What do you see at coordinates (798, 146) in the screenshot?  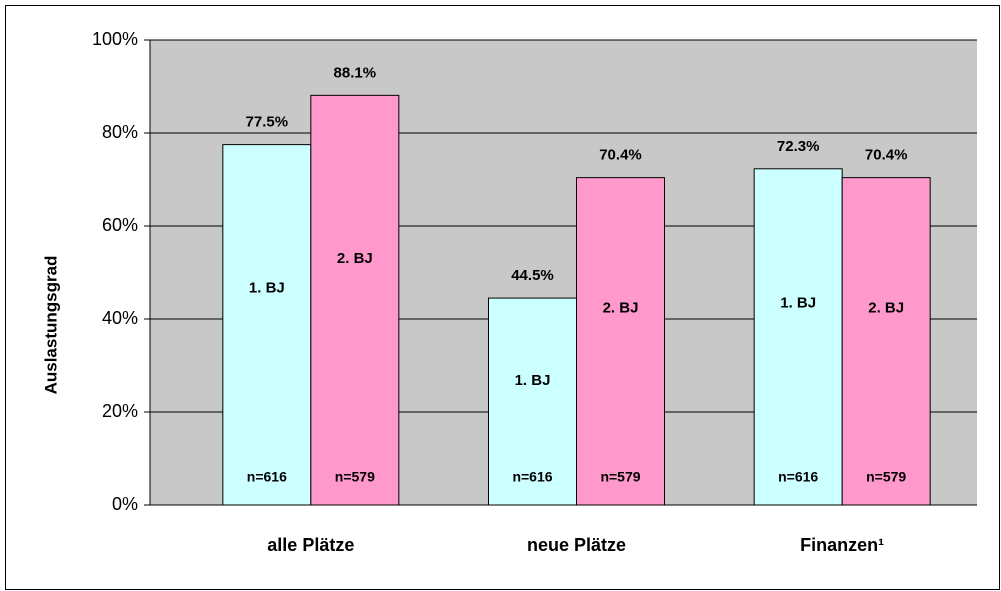 I see `value-label: 72.3%` at bounding box center [798, 146].